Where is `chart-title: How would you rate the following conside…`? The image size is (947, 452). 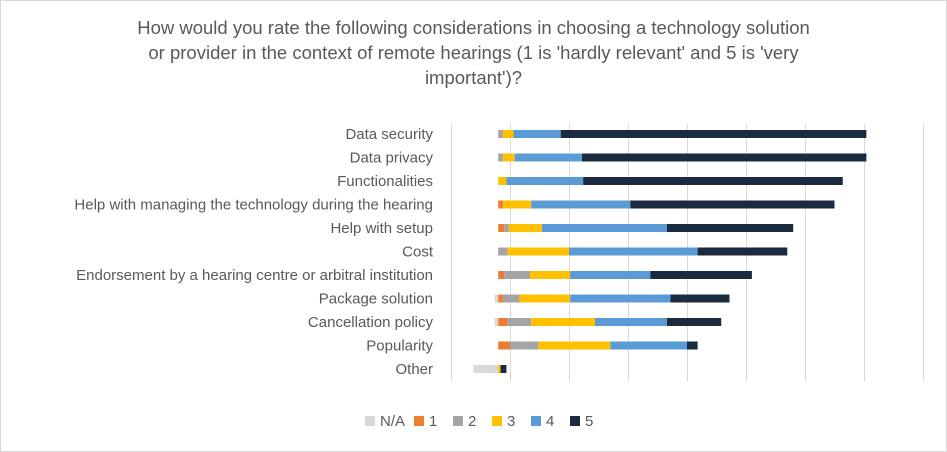
chart-title: How would you rate the following conside… is located at coordinates (473, 52).